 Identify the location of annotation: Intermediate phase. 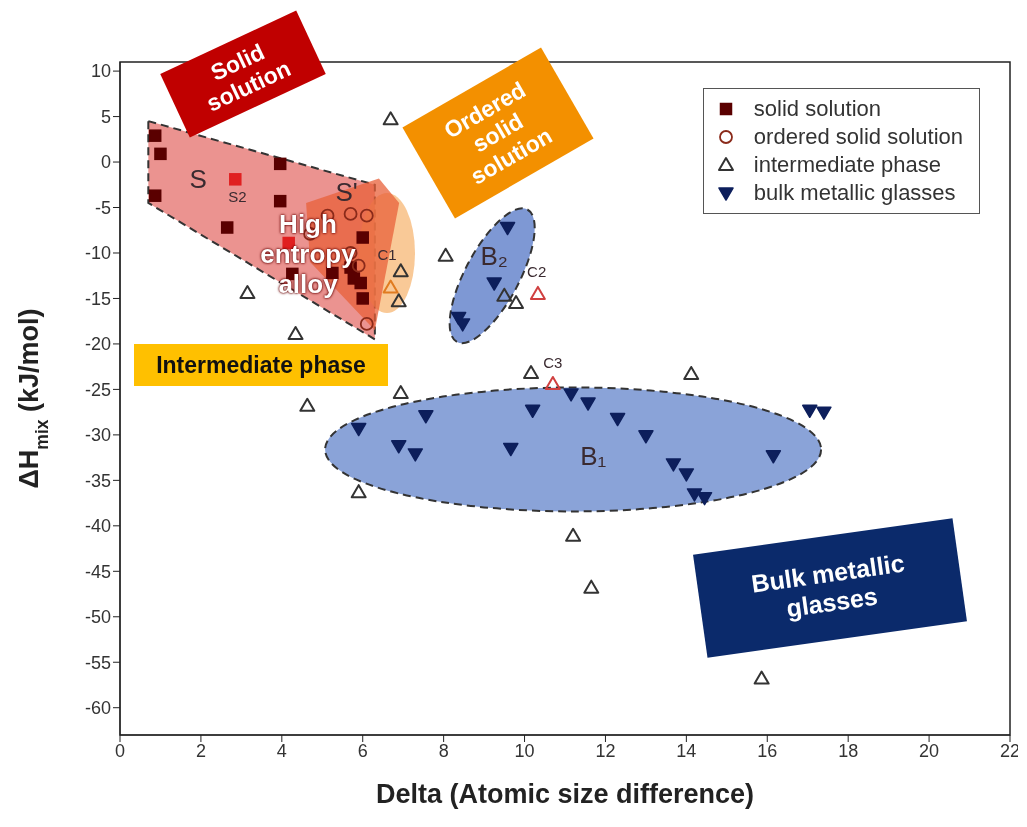
(261, 365).